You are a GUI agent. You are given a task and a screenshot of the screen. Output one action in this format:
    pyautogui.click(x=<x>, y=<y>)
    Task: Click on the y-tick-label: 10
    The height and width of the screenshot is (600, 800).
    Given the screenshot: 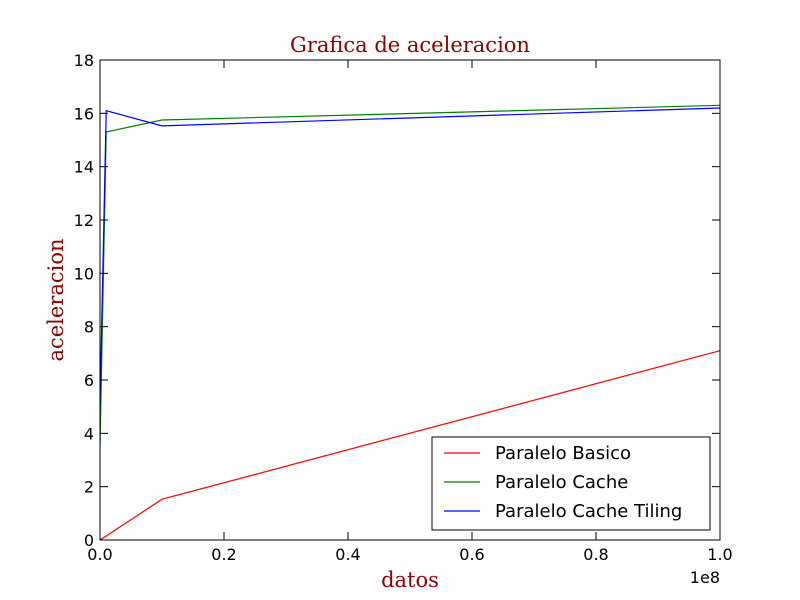 What is the action you would take?
    pyautogui.click(x=84, y=273)
    